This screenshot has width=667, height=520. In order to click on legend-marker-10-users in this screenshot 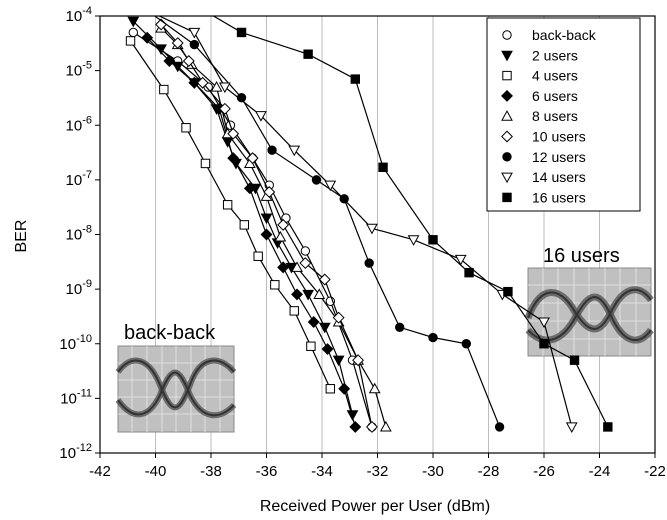, I will do `click(507, 136)`.